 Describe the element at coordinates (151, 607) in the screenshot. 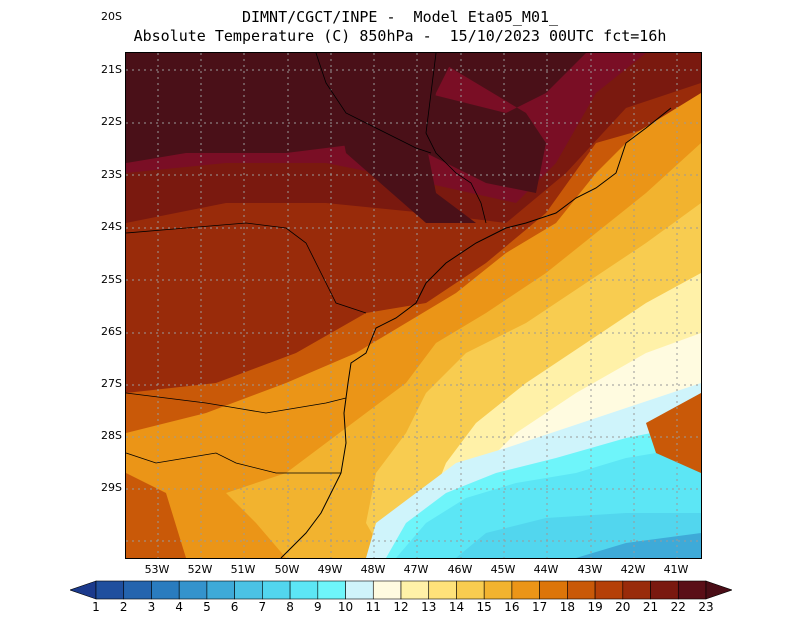

I see `colorbar-label: 3` at that location.